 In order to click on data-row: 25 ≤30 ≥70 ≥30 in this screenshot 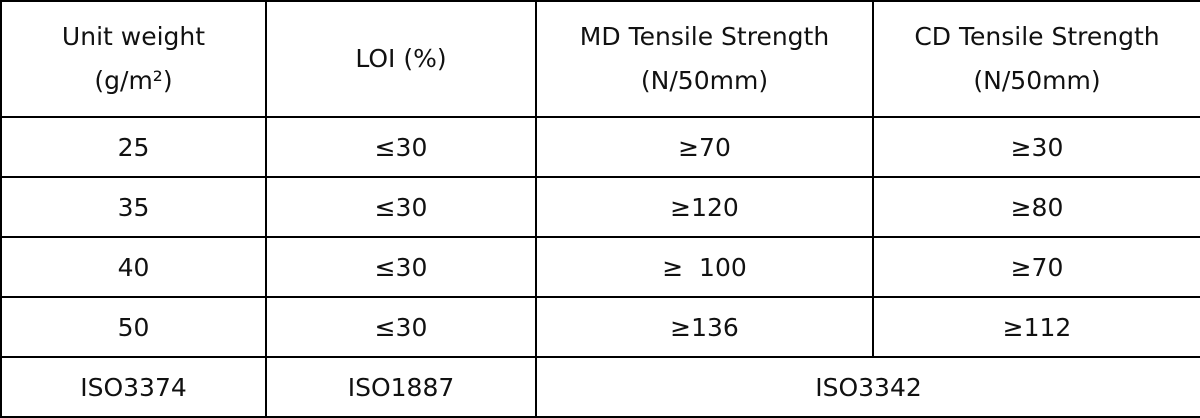, I will do `click(600, 147)`.